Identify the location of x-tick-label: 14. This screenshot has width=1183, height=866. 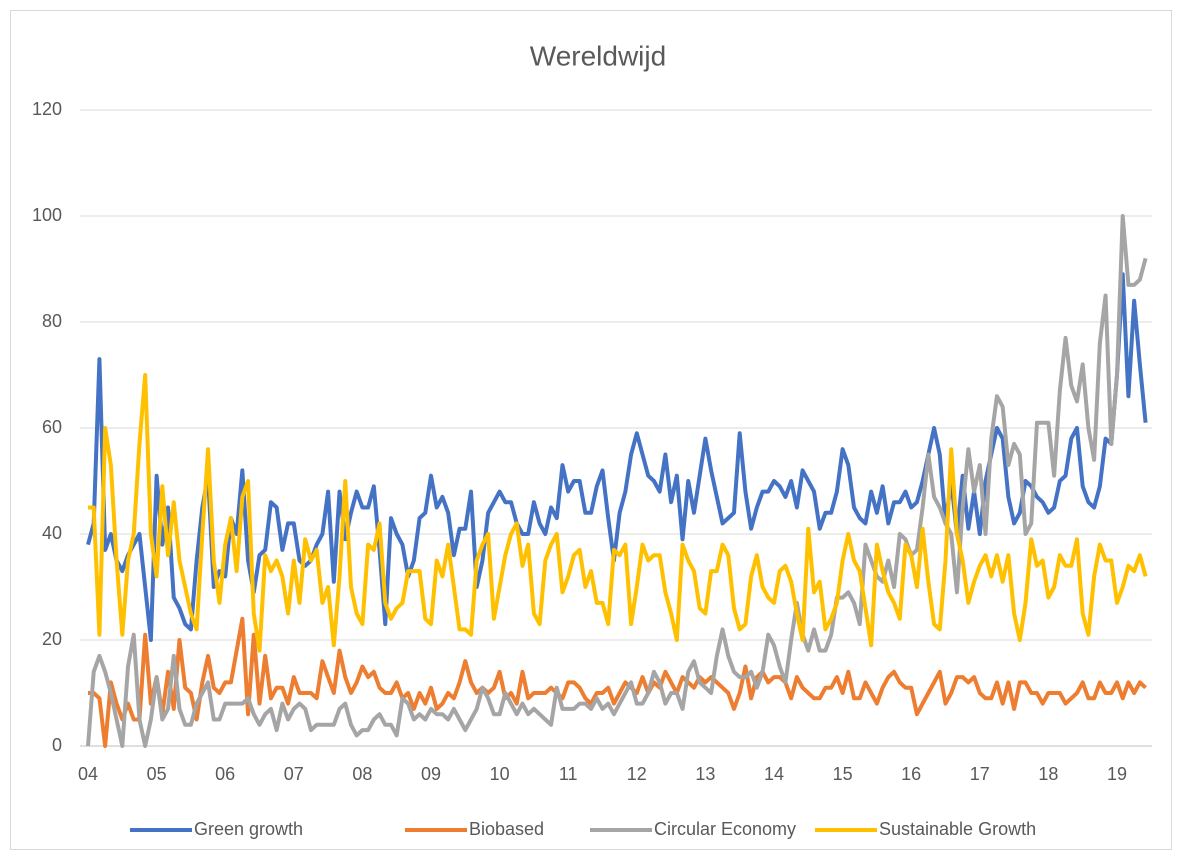
(774, 774).